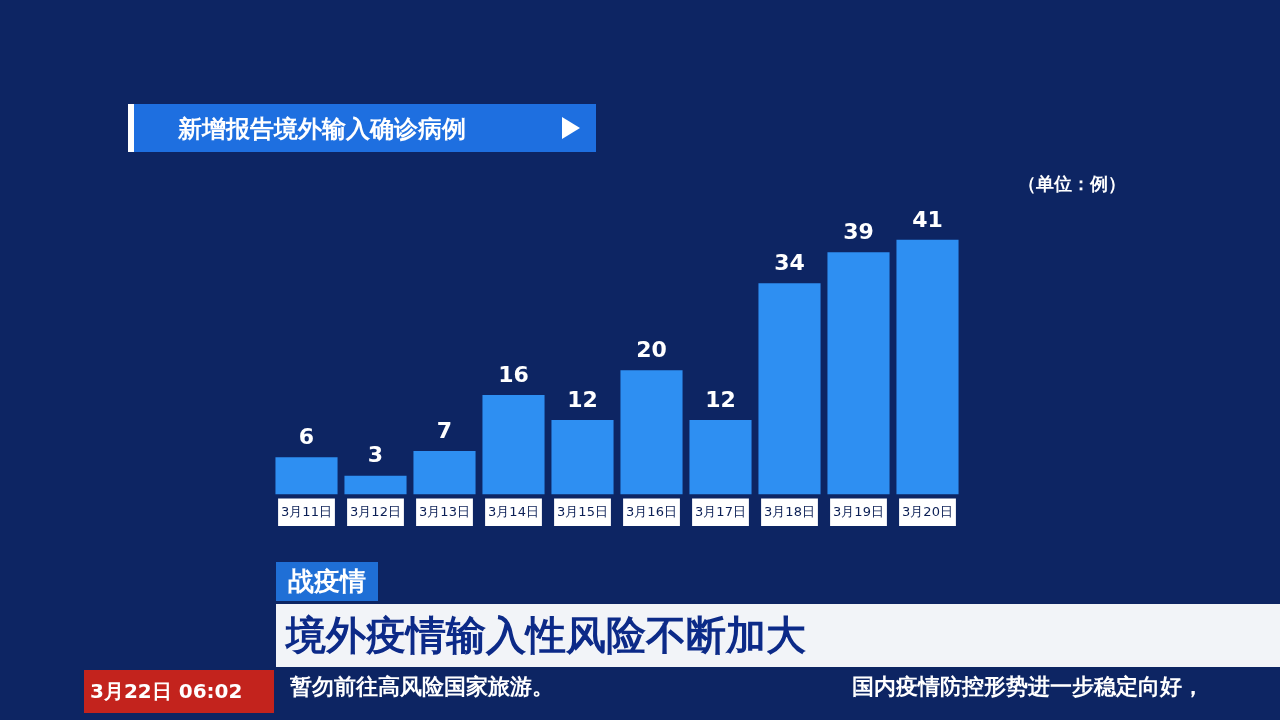  I want to click on data-label: 6, so click(306, 436).